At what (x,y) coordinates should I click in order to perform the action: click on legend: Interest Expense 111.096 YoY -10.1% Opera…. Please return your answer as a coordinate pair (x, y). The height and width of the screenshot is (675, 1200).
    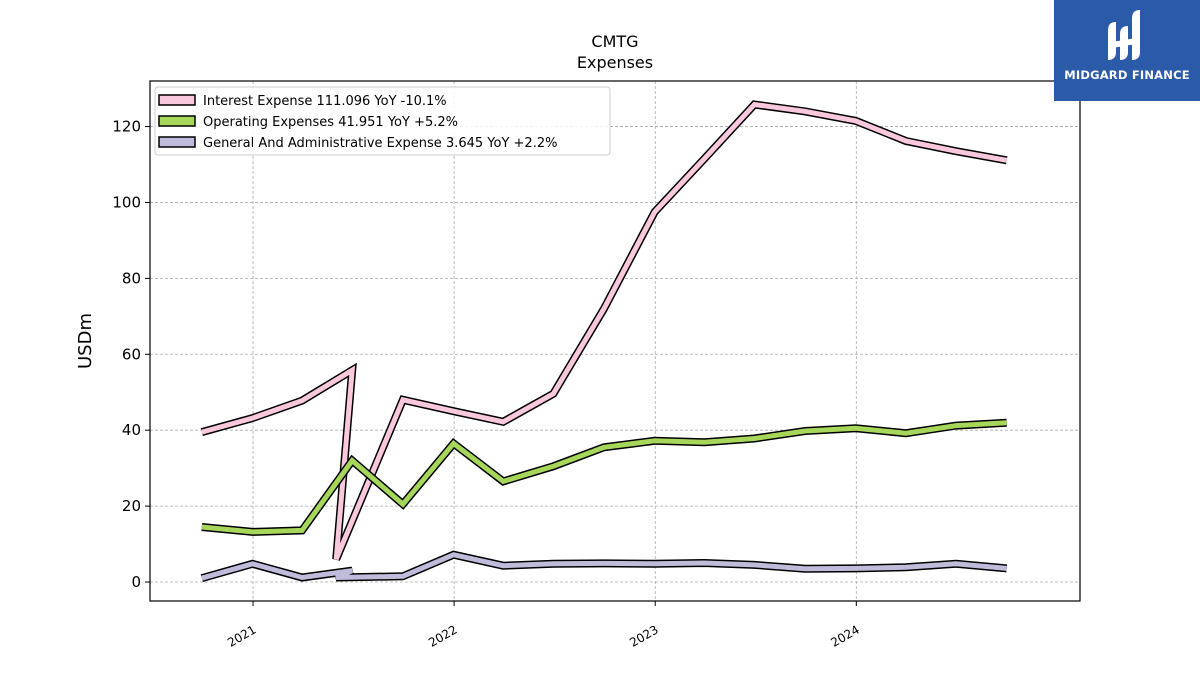
    Looking at the image, I should click on (382, 121).